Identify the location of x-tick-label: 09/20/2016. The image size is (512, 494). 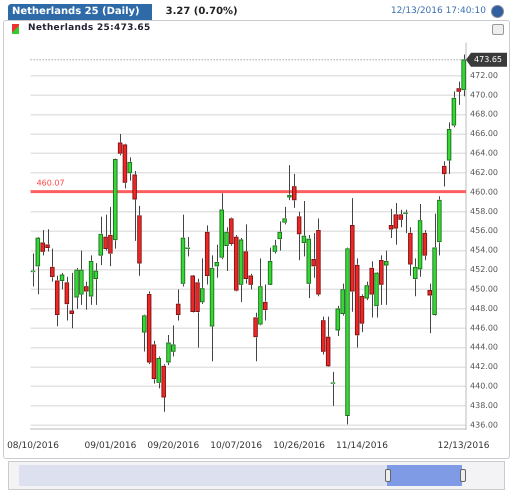
(173, 445).